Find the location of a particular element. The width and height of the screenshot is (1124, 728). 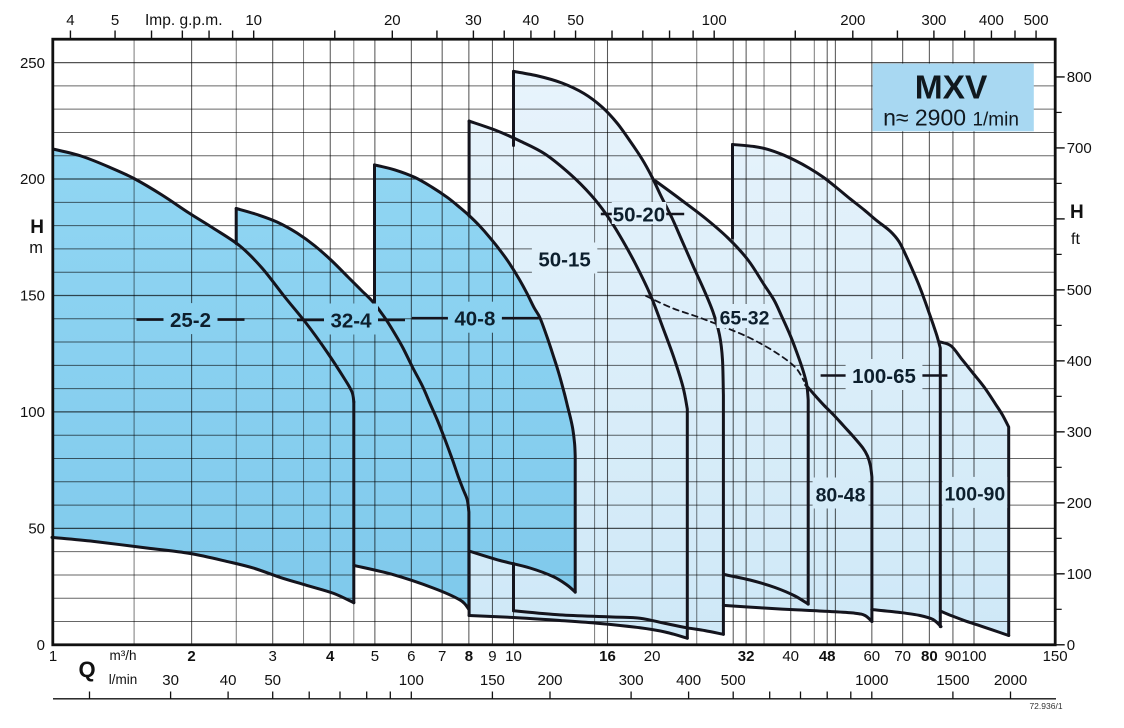

svg-text: l/min is located at coordinates (123, 679).